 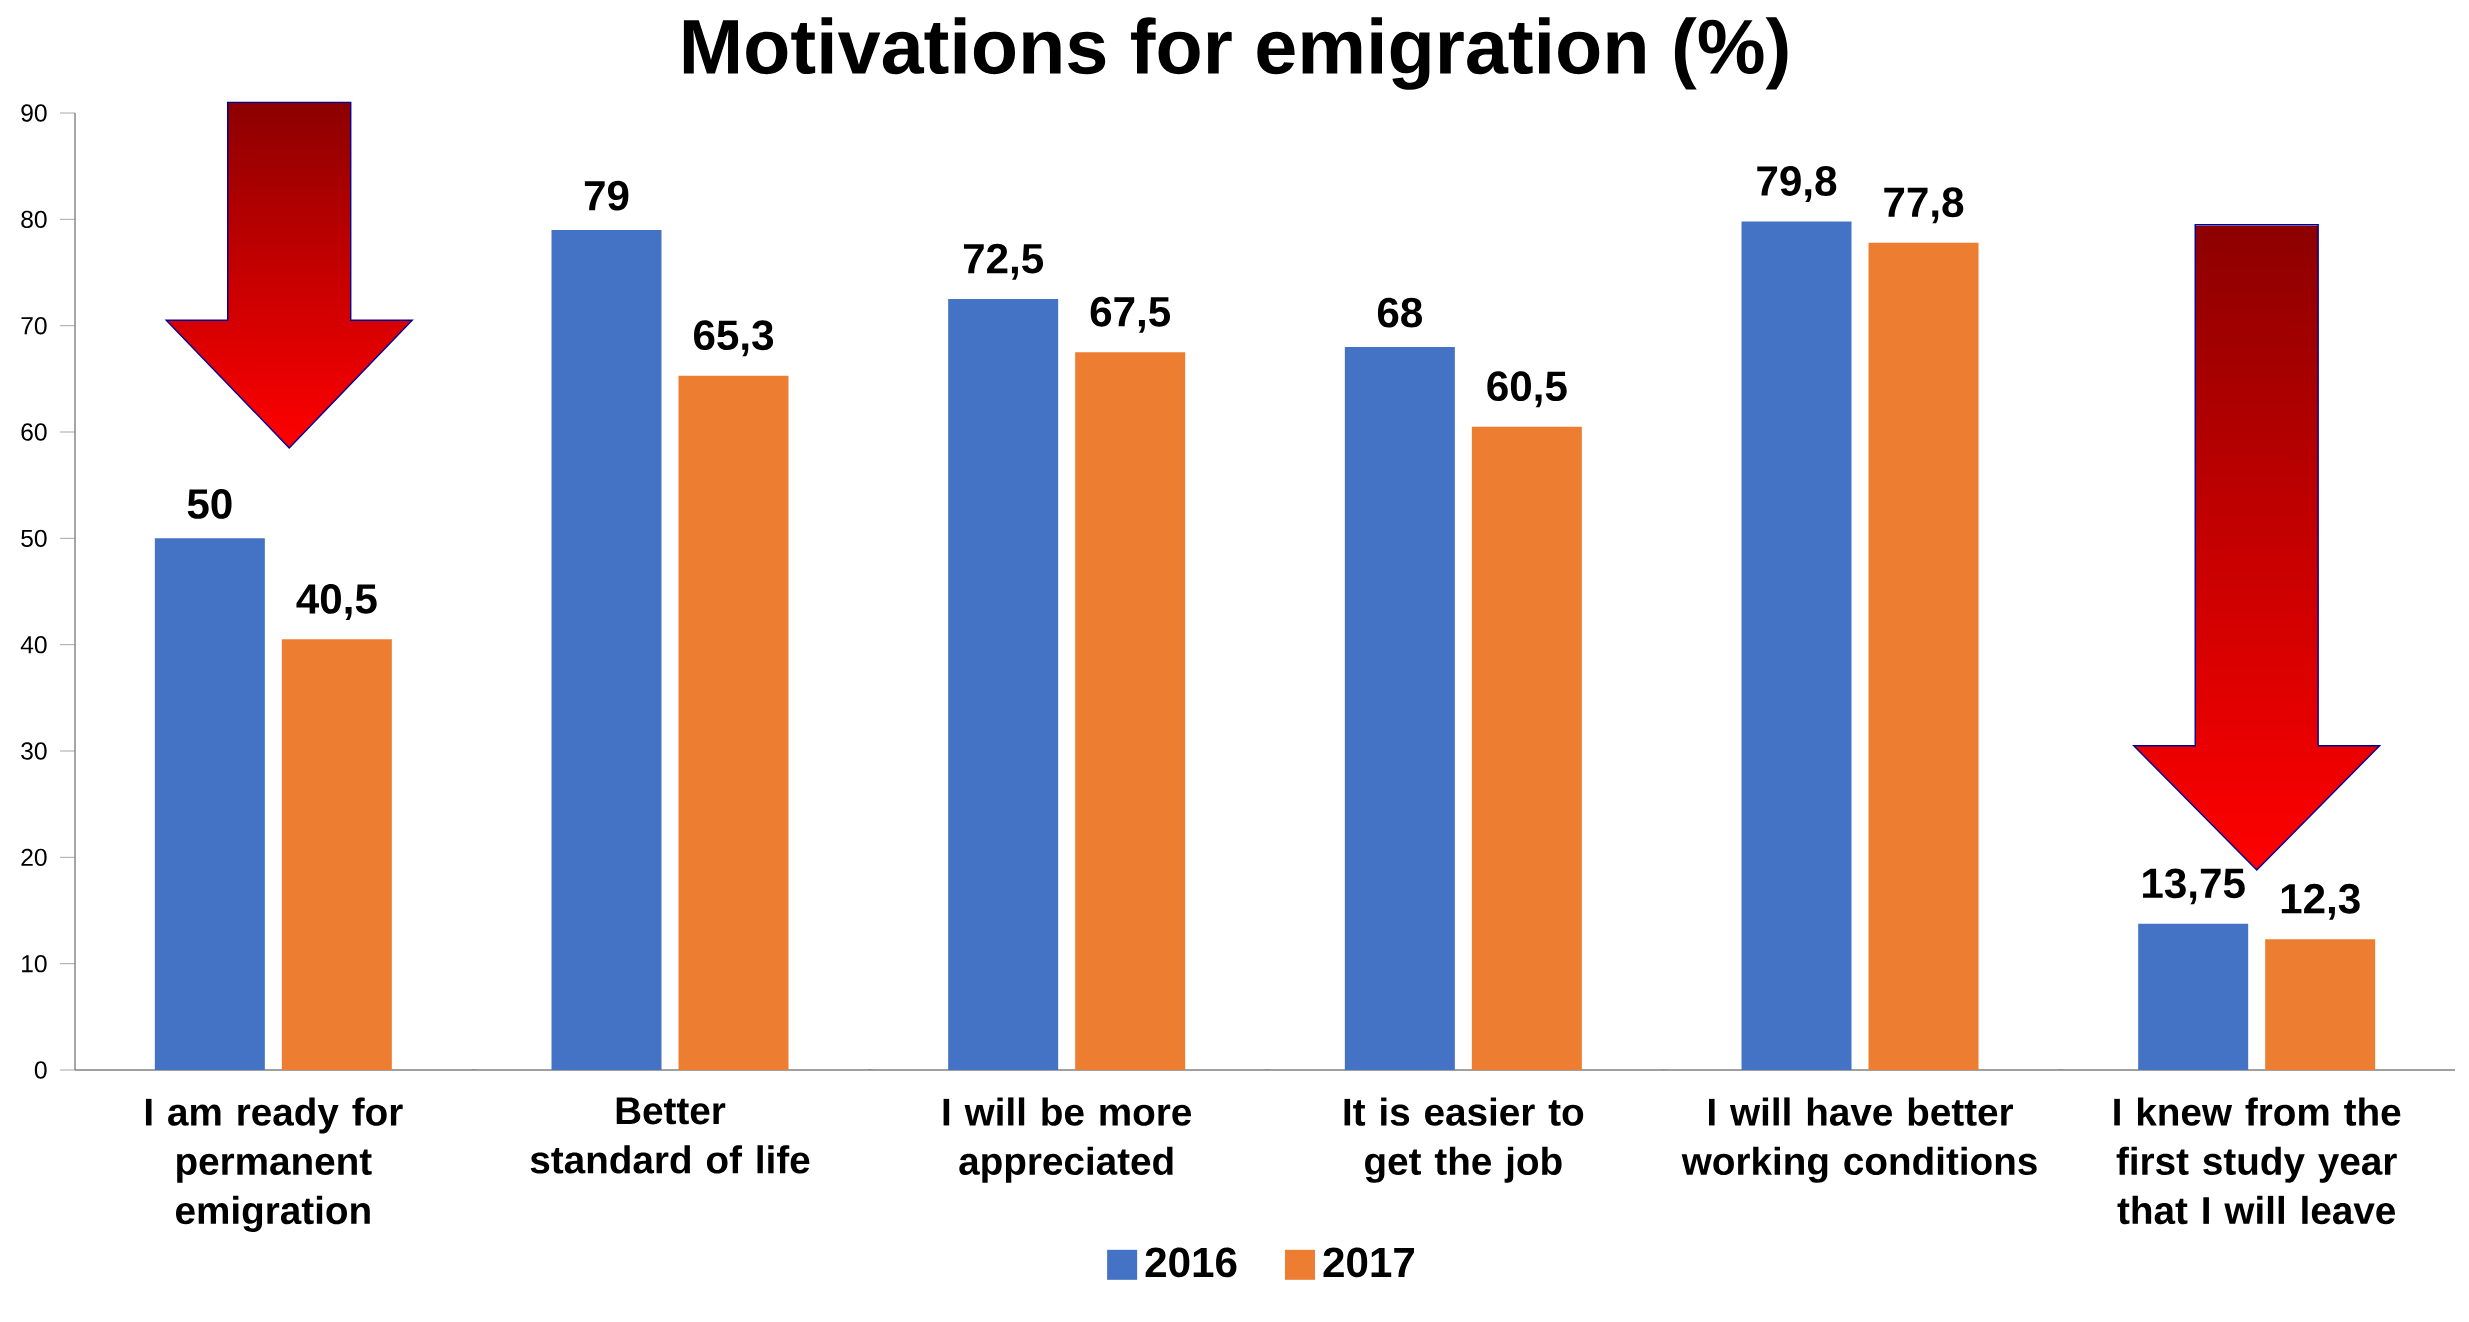 What do you see at coordinates (1191, 1262) in the screenshot?
I see `legend-label: 2016` at bounding box center [1191, 1262].